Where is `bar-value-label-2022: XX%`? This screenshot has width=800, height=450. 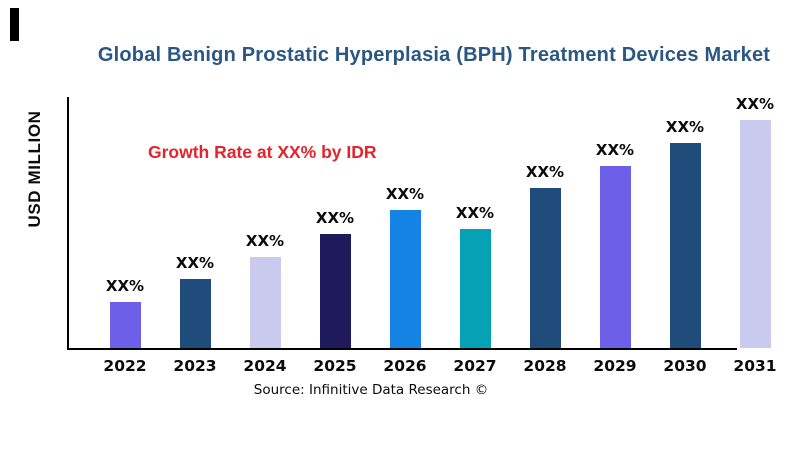 bar-value-label-2022: XX% is located at coordinates (125, 286).